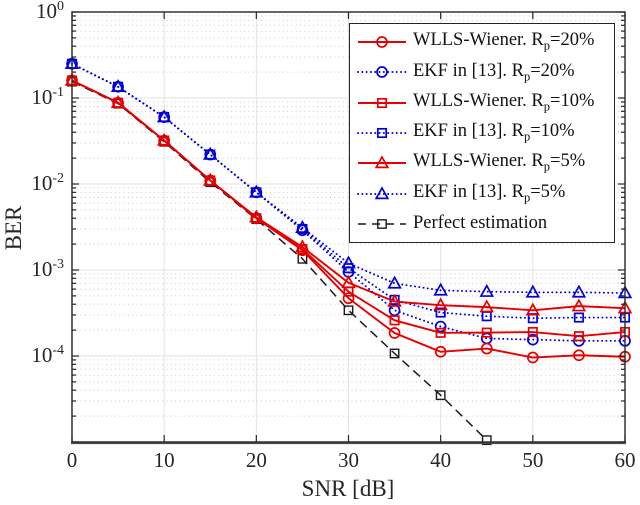 The height and width of the screenshot is (505, 640). What do you see at coordinates (489, 193) in the screenshot?
I see `legend-label: EKF in [13]. Rp=5%` at bounding box center [489, 193].